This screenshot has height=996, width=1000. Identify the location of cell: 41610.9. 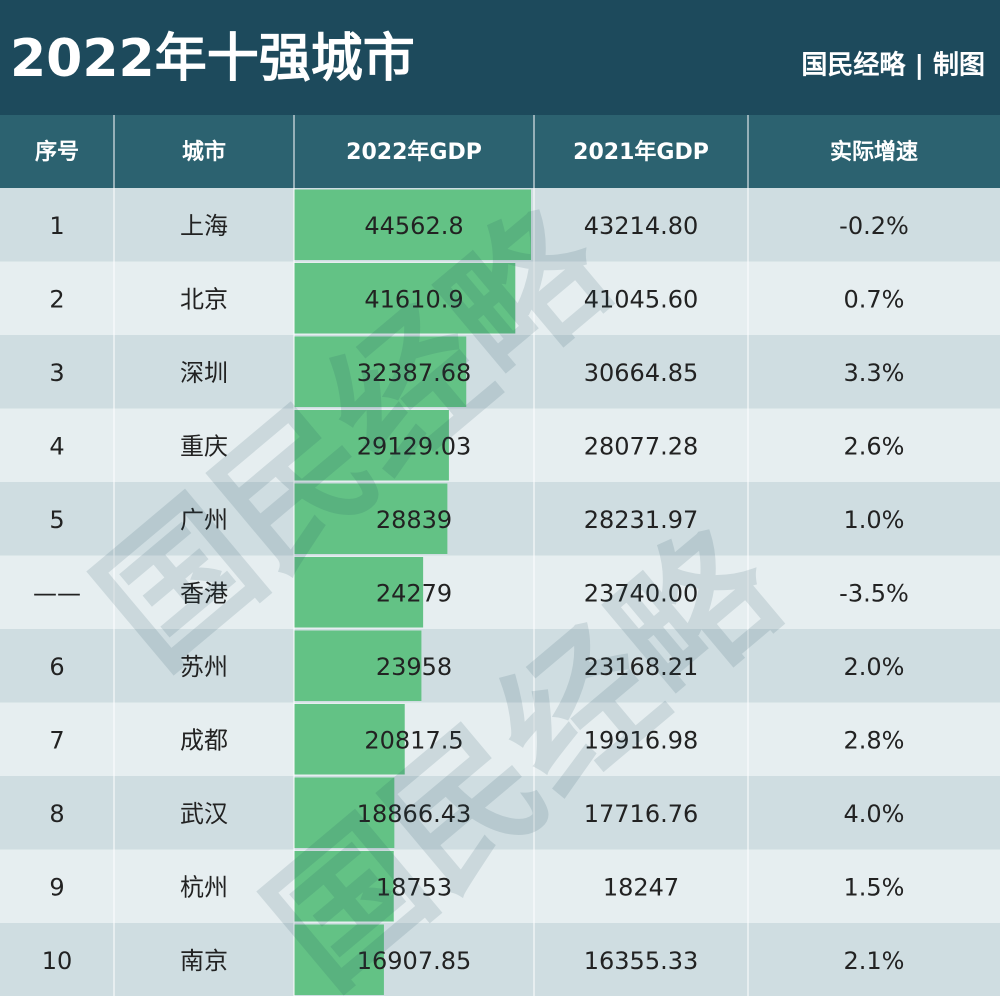
(413, 299).